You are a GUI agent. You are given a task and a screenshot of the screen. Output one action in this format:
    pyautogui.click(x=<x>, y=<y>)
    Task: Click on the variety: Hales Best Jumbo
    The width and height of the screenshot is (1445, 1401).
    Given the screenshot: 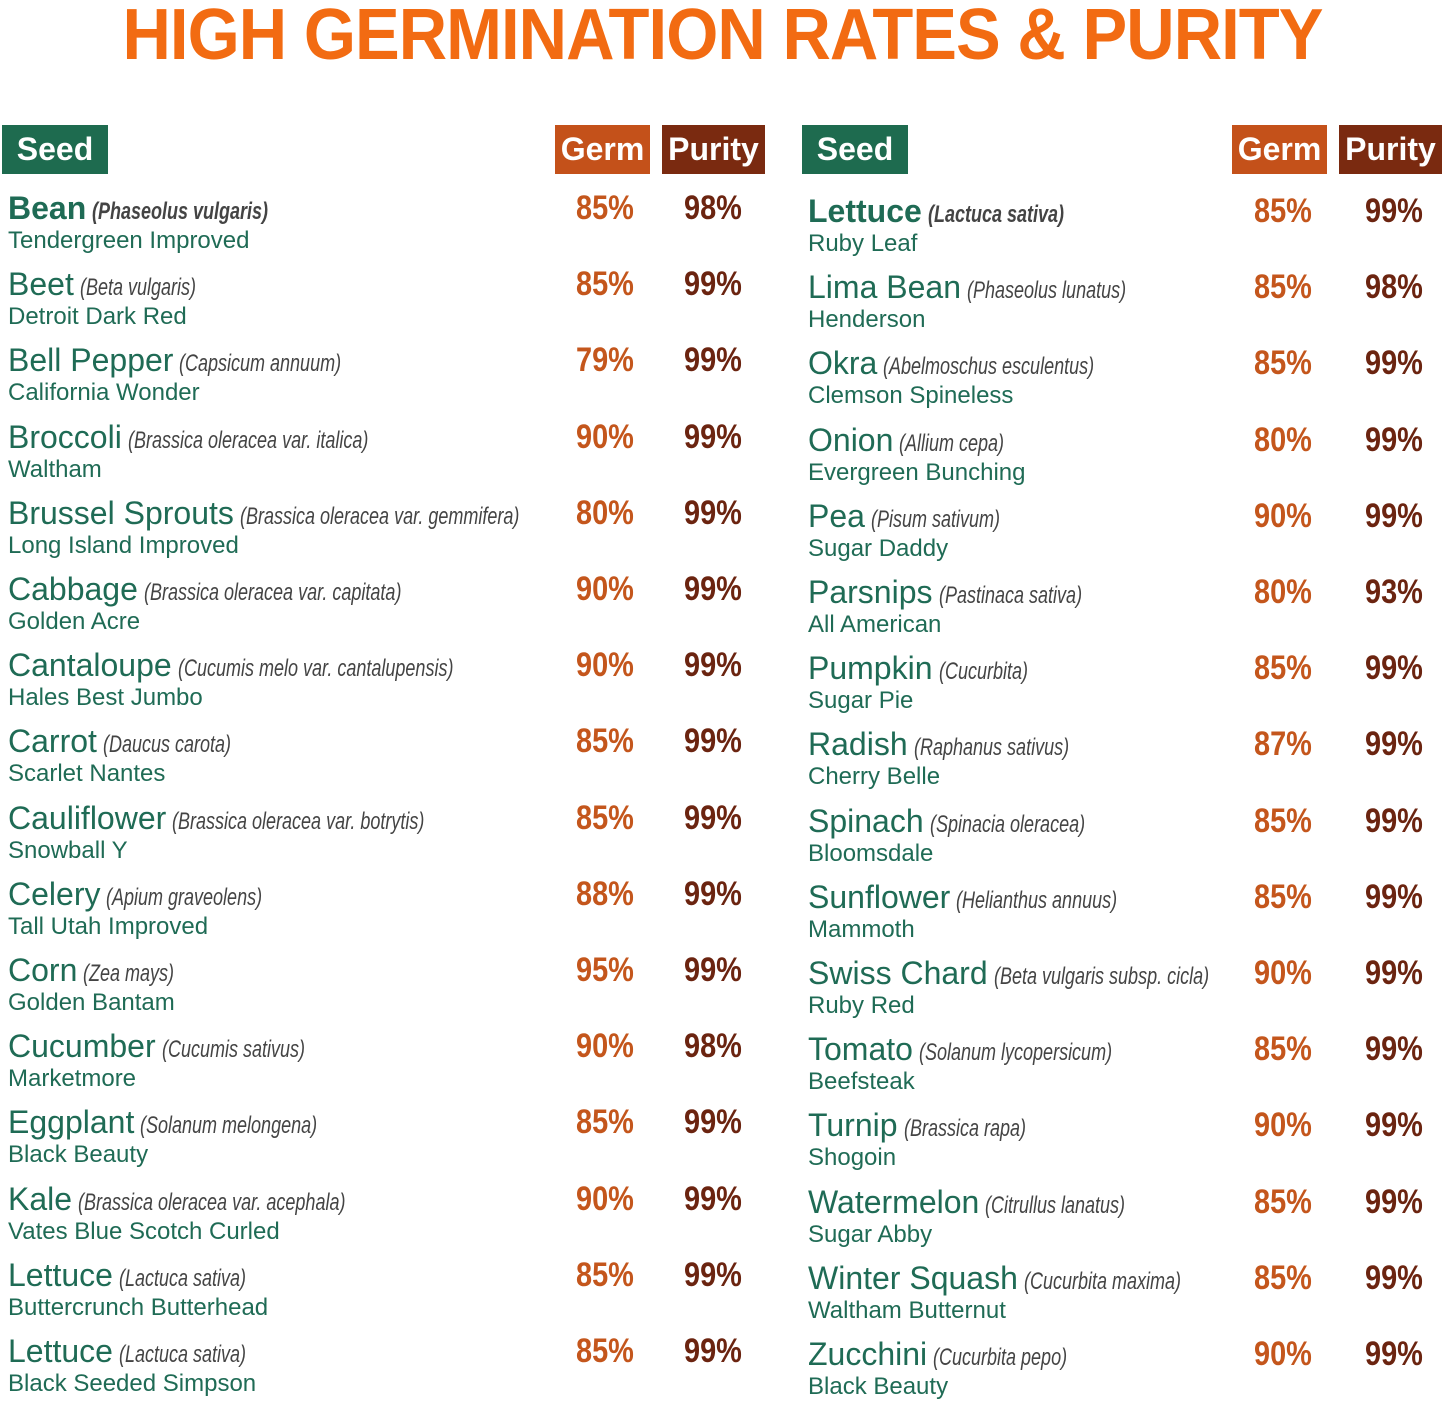 What is the action you would take?
    pyautogui.click(x=105, y=698)
    